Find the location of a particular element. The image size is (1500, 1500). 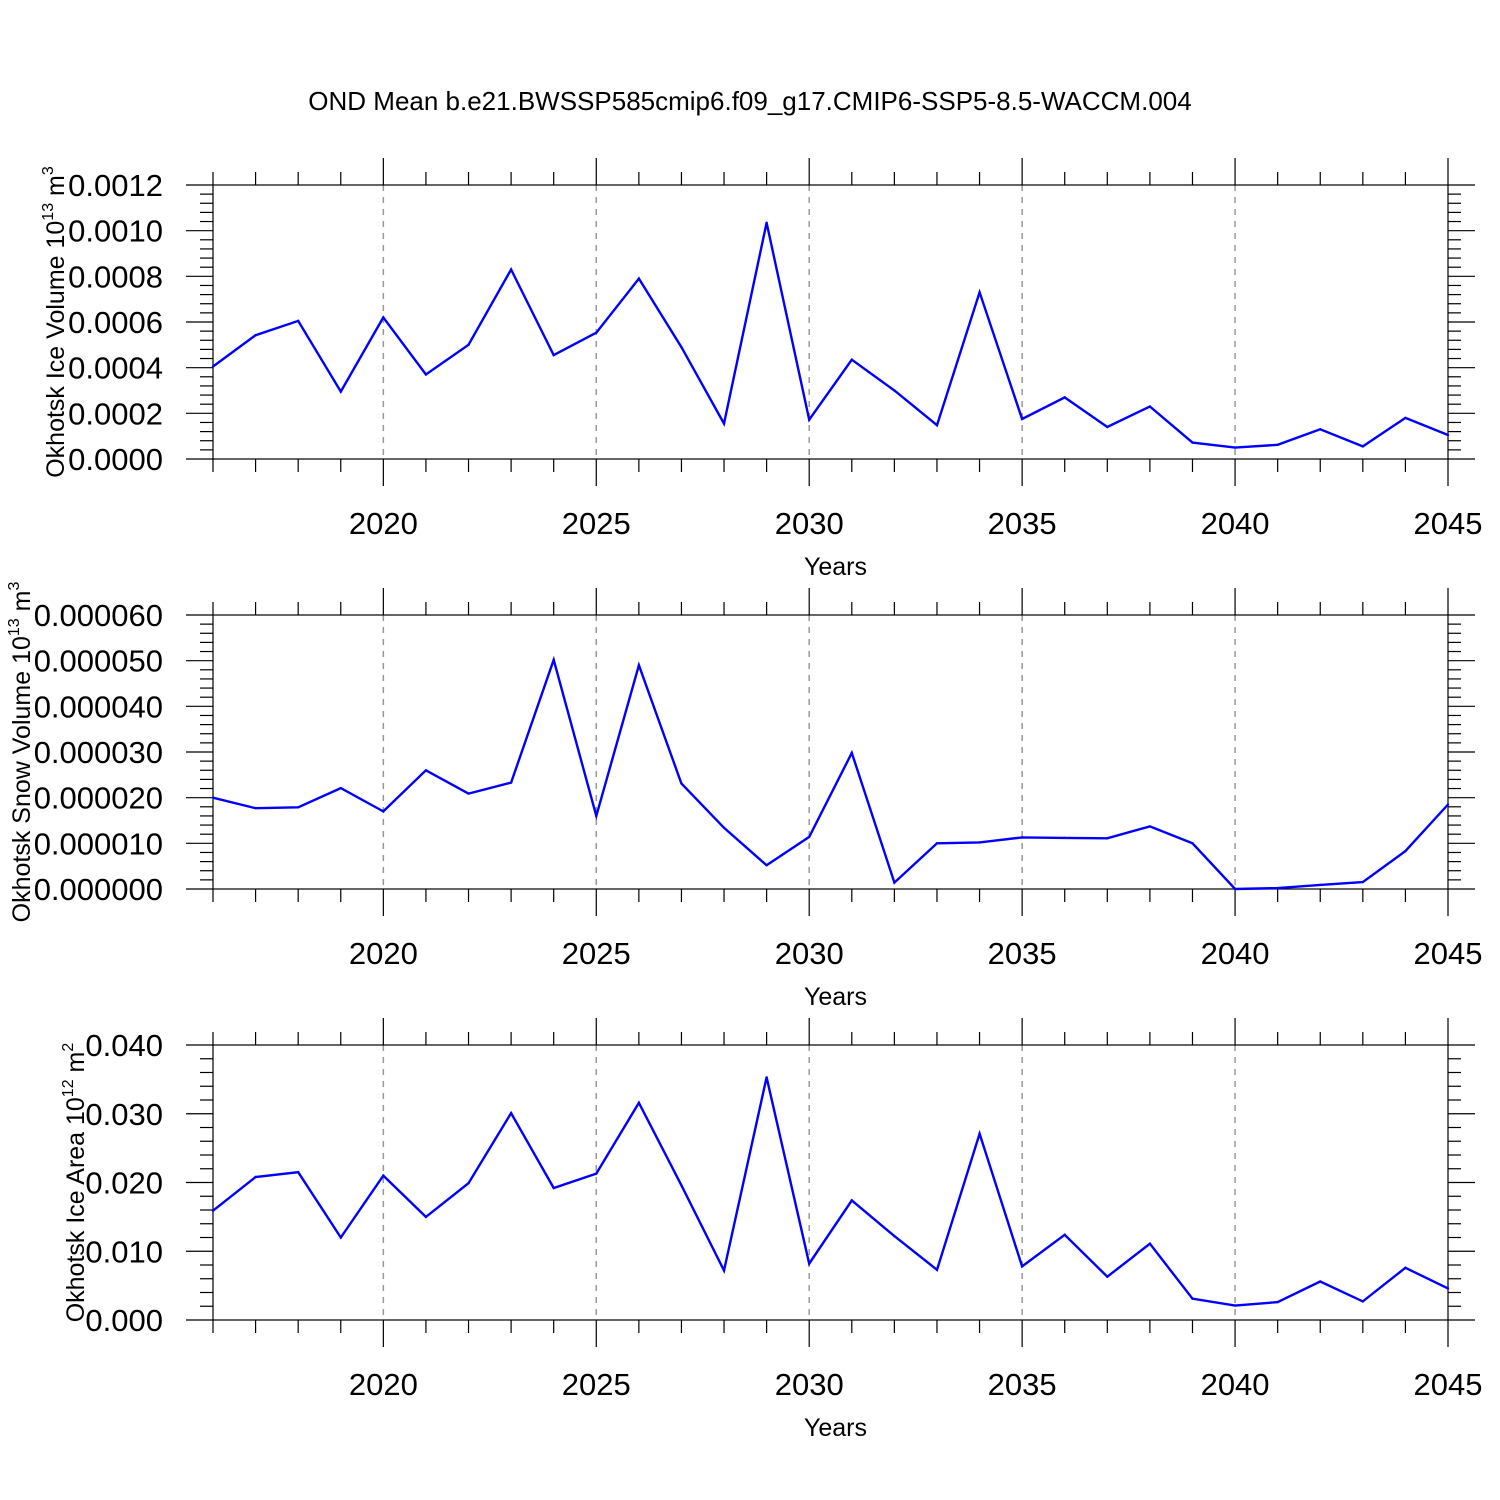

y-tick-label: 0.000 is located at coordinates (124, 1320).